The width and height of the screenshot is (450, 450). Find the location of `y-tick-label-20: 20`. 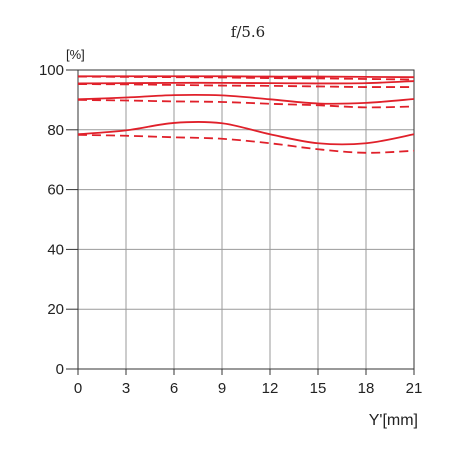

y-tick-label-20: 20 is located at coordinates (55, 309).